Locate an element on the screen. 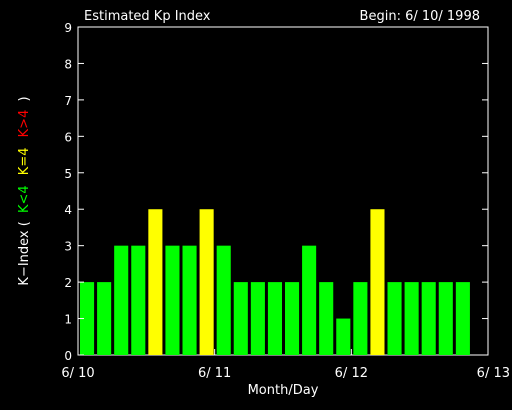 This screenshot has height=410, width=512. y-tick-label: 4 is located at coordinates (68, 210).